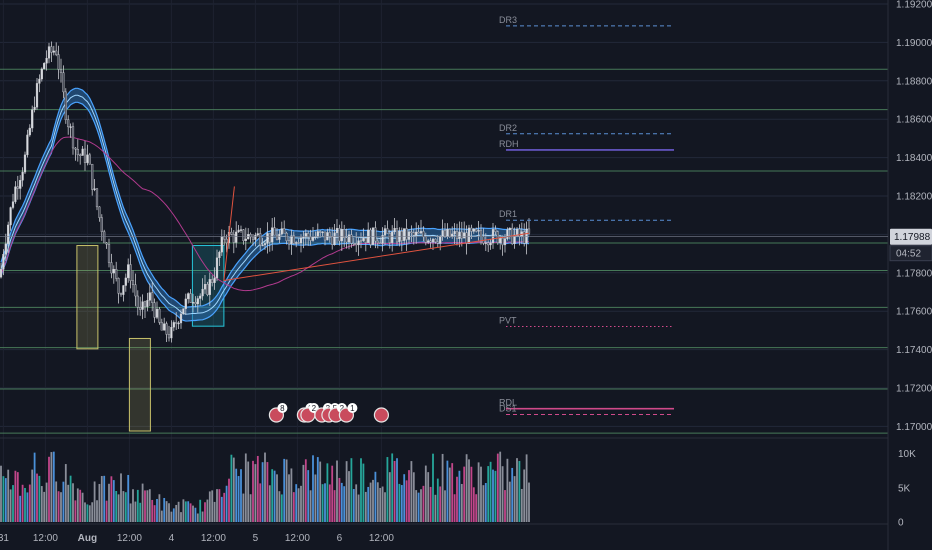  Describe the element at coordinates (509, 144) in the screenshot. I see `level-label-rdh: RDH` at that location.